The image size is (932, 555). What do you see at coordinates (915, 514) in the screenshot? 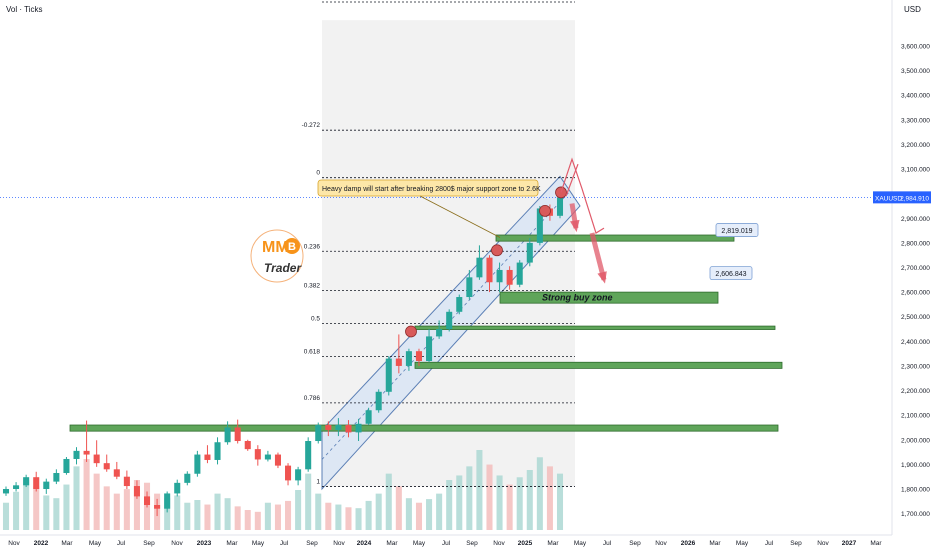
I see `y-tick-label: 1,700.000` at bounding box center [915, 514].